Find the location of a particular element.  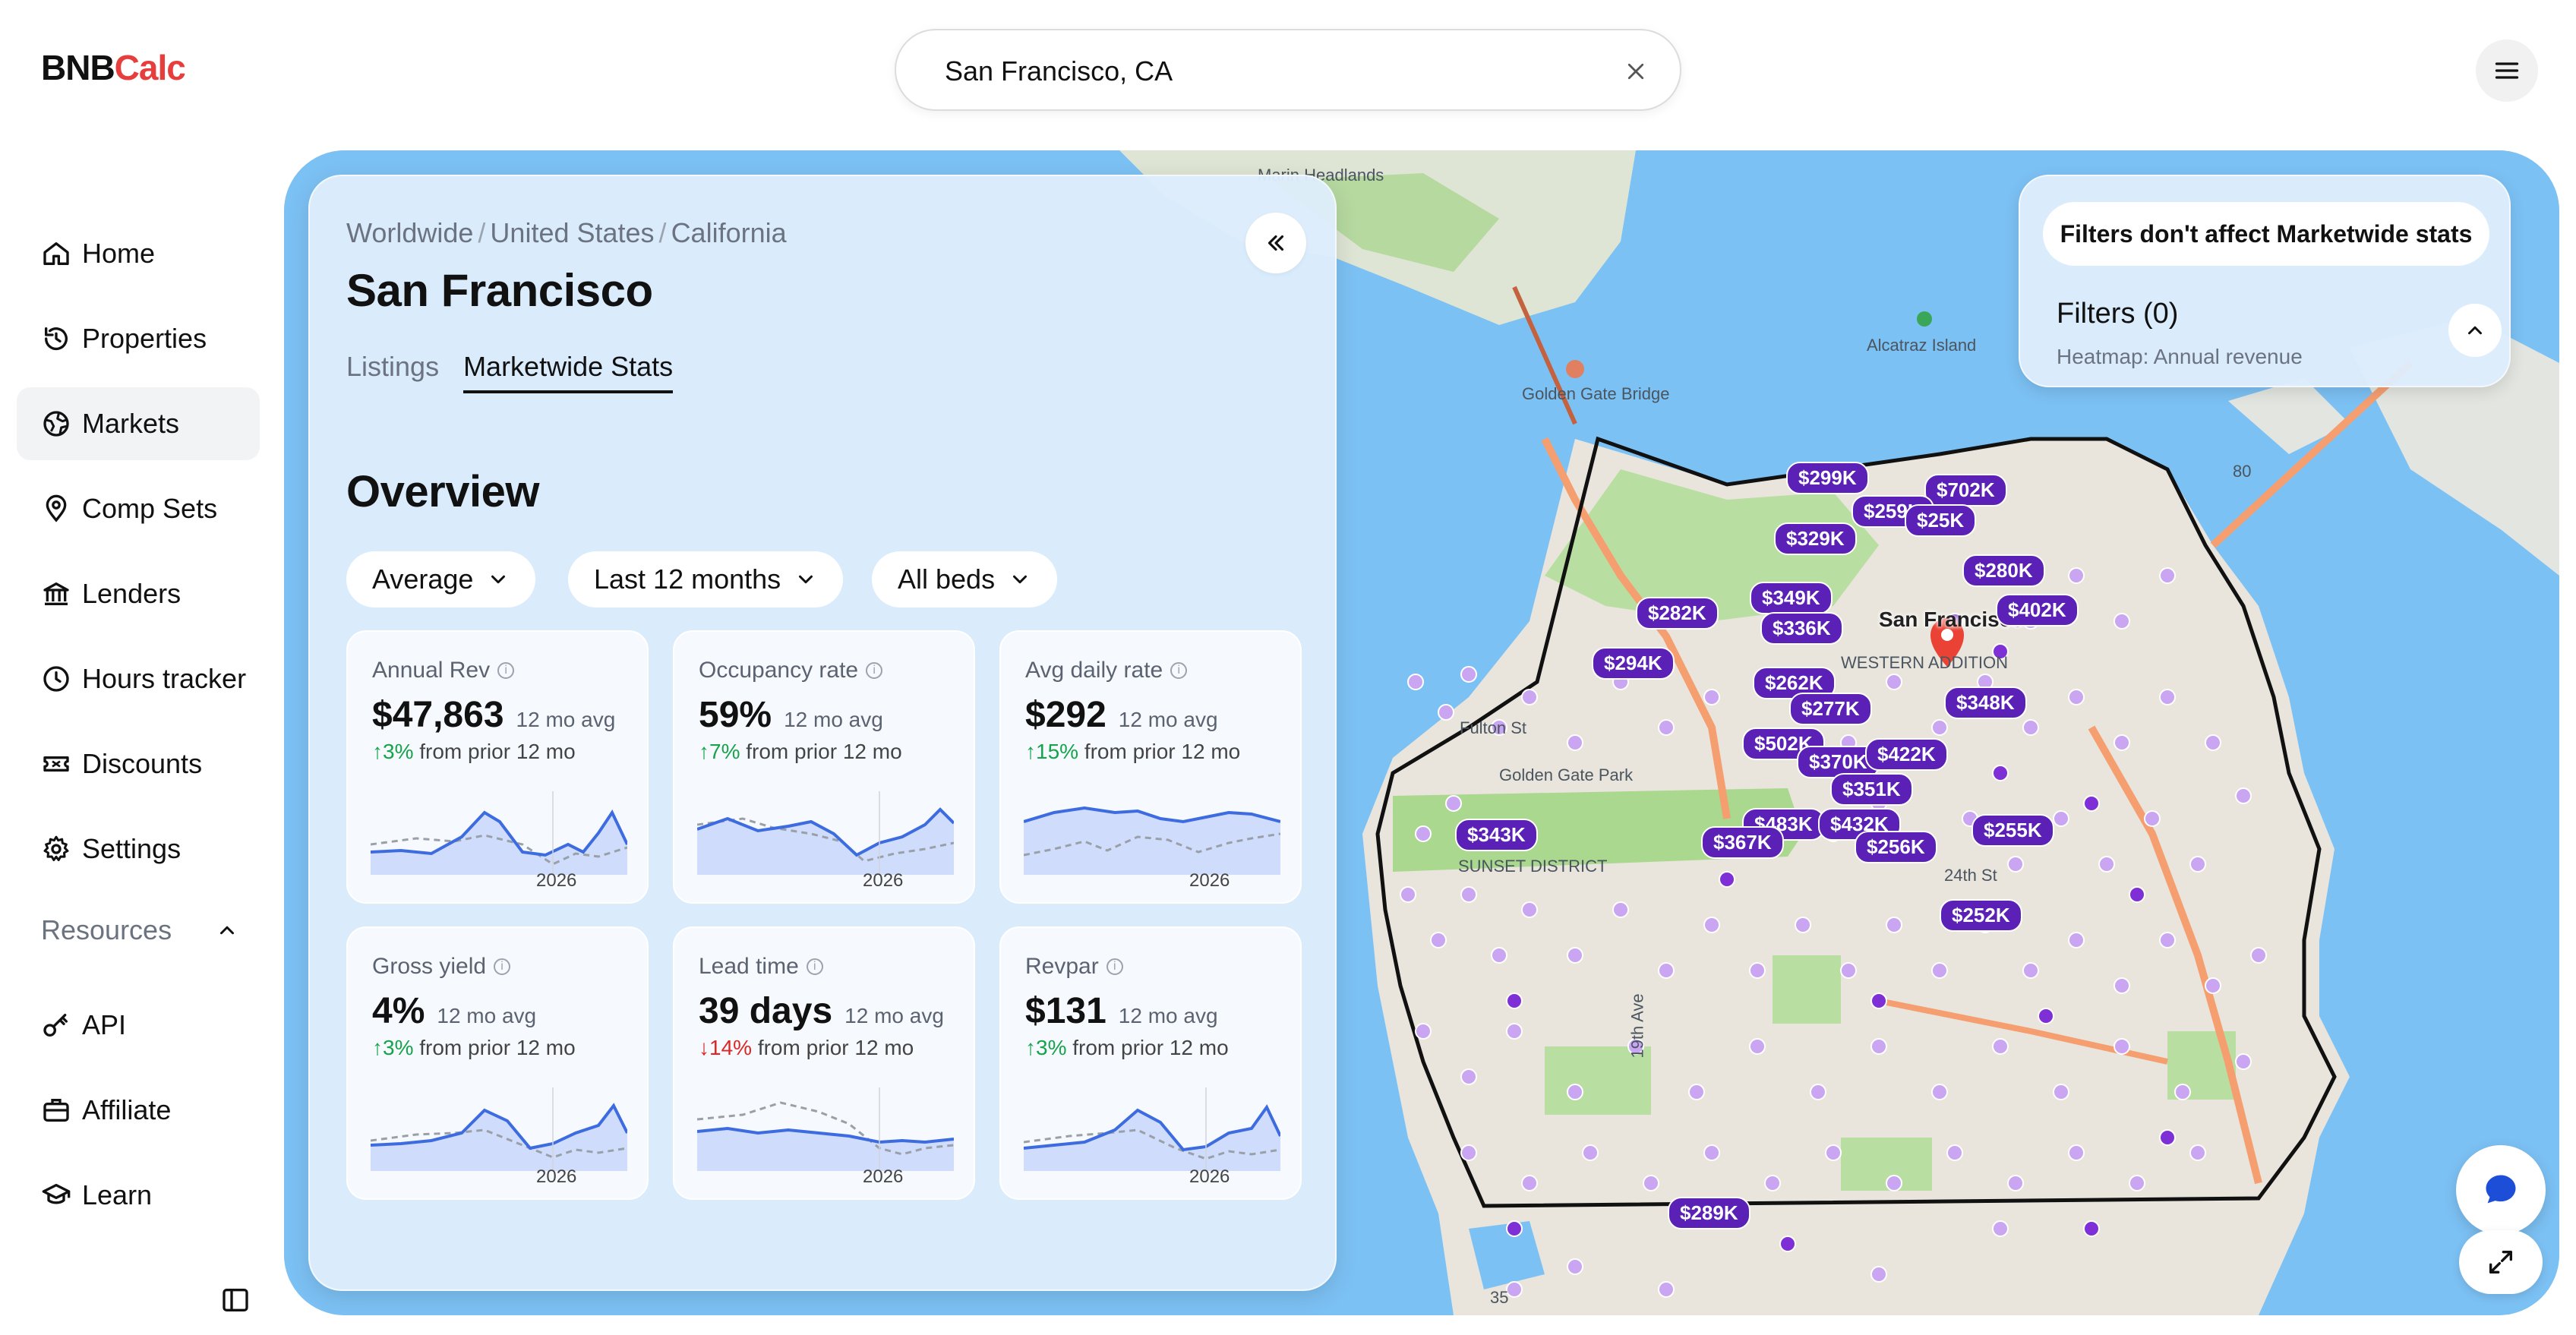

breadcrumb-united-states: United States is located at coordinates (572, 232).